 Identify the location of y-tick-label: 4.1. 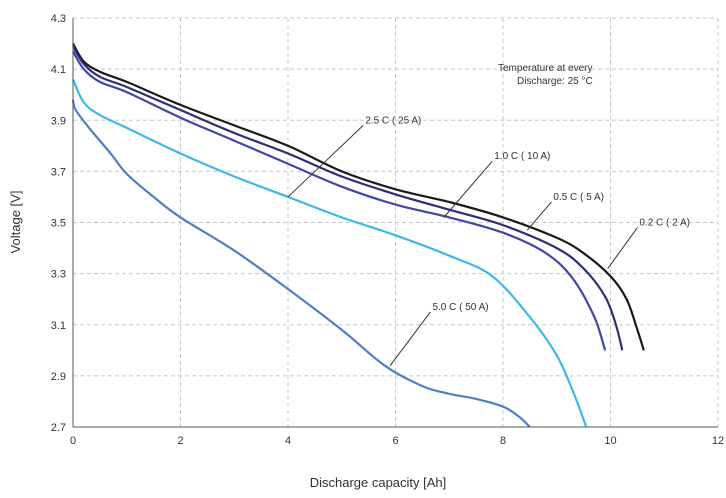
(58, 70).